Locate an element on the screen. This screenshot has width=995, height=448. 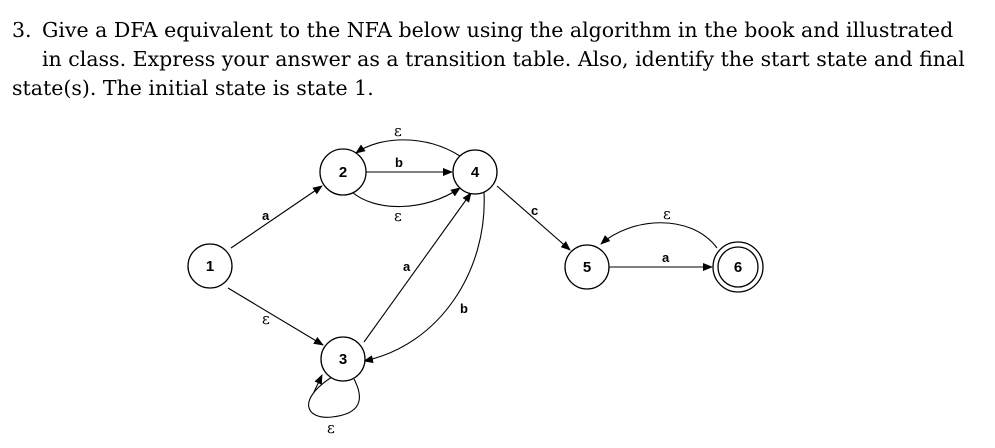
edge-4-to-2-eps is located at coordinates (408, 148).